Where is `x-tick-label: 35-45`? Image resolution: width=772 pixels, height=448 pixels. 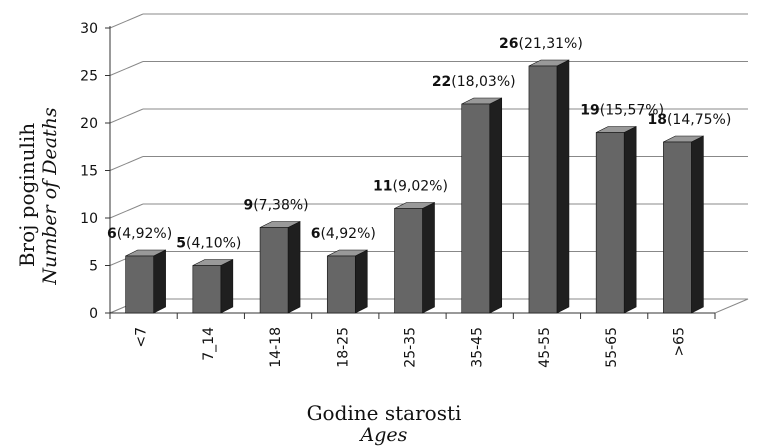 x-tick-label: 35-45 is located at coordinates (478, 347).